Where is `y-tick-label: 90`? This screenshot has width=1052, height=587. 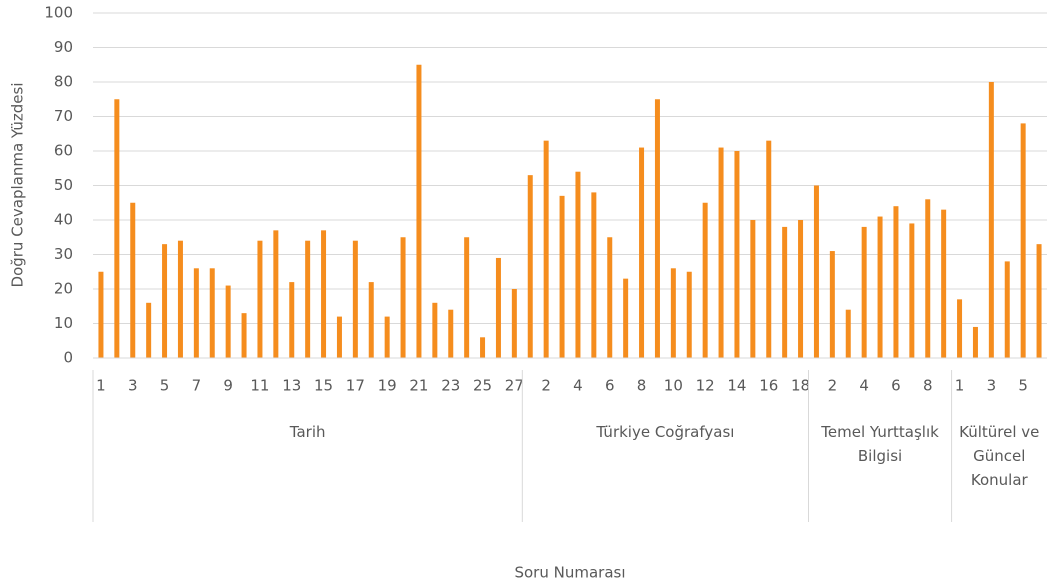 y-tick-label: 90 is located at coordinates (63, 47).